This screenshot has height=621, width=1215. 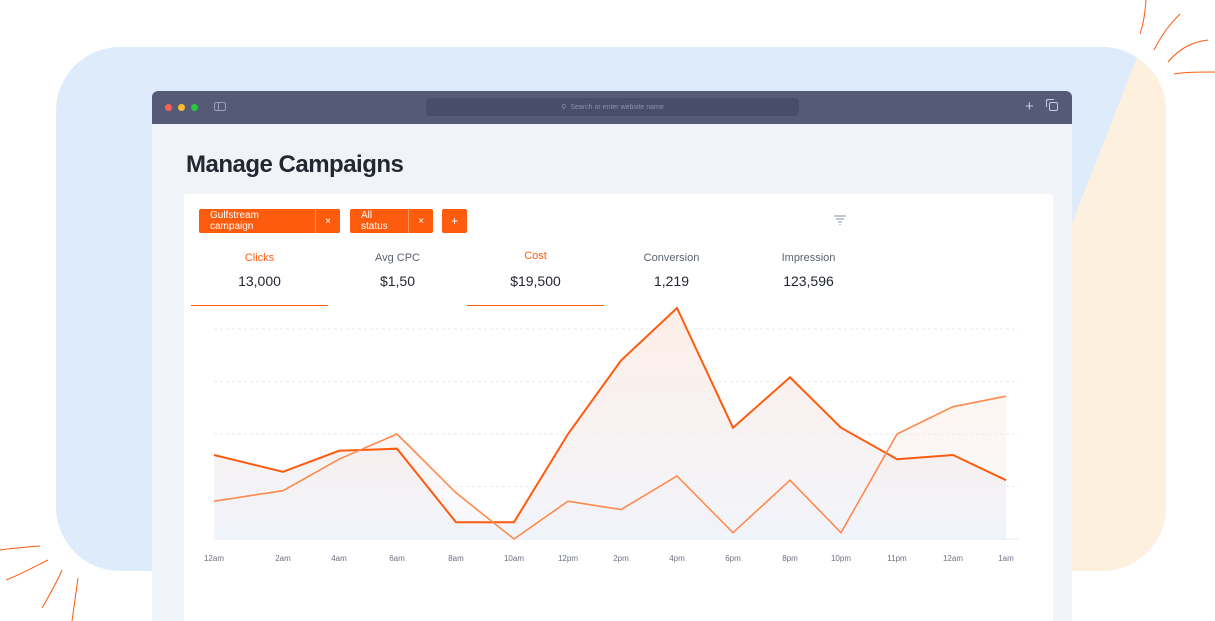 What do you see at coordinates (397, 558) in the screenshot?
I see `x-tick-label: 6am` at bounding box center [397, 558].